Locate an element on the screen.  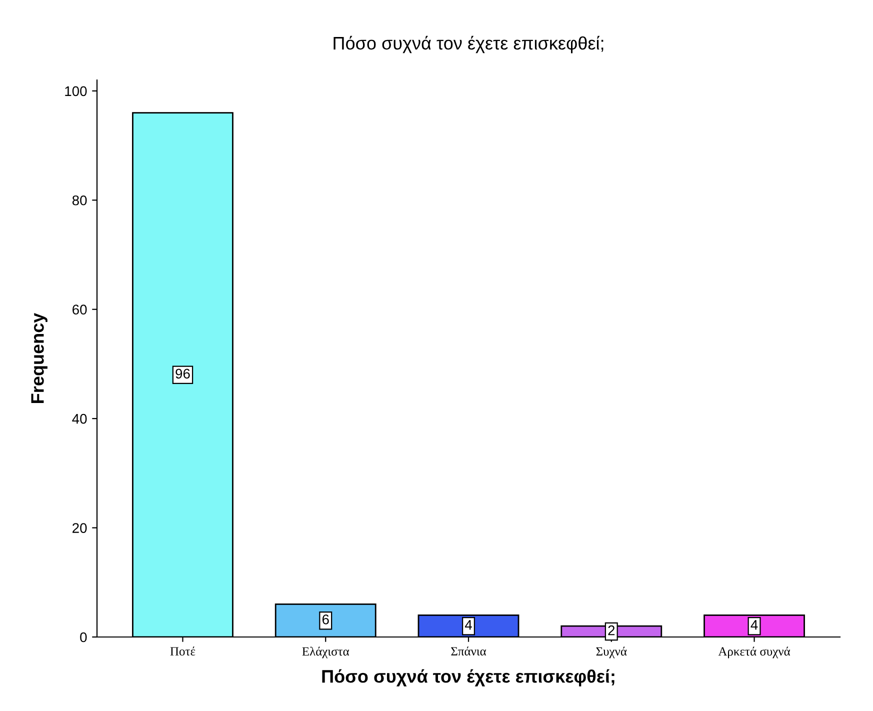
x-tick-label: Σπάνια is located at coordinates (468, 651).